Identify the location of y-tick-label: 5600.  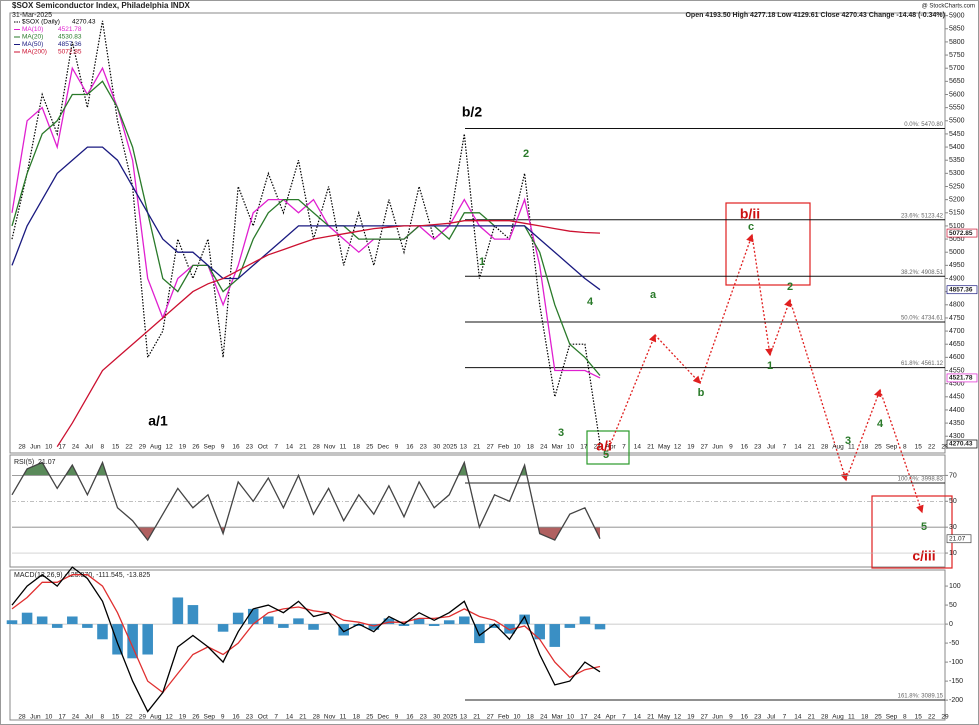
(957, 94).